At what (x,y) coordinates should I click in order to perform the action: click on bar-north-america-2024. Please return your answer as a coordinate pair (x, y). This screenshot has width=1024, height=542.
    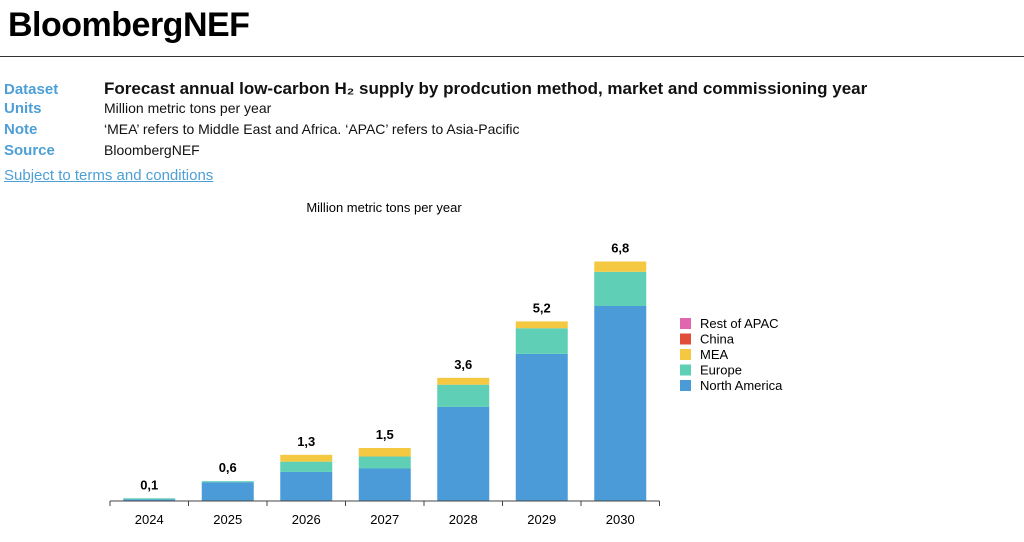
    Looking at the image, I should click on (149, 500).